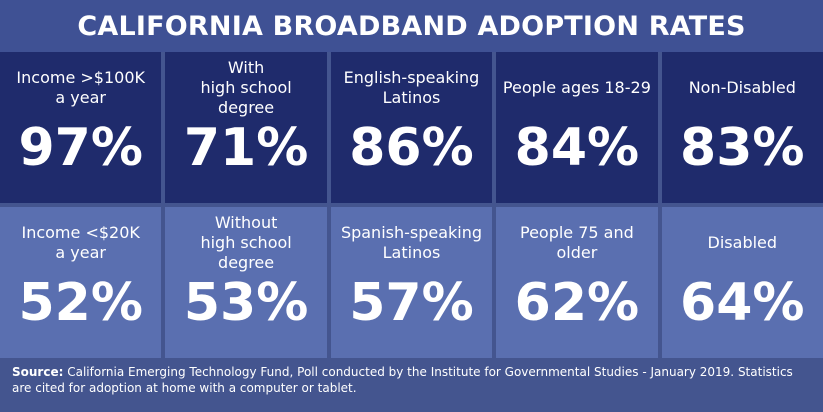 The image size is (823, 412). Describe the element at coordinates (742, 87) in the screenshot. I see `stat-label: Non-Disabled` at that location.